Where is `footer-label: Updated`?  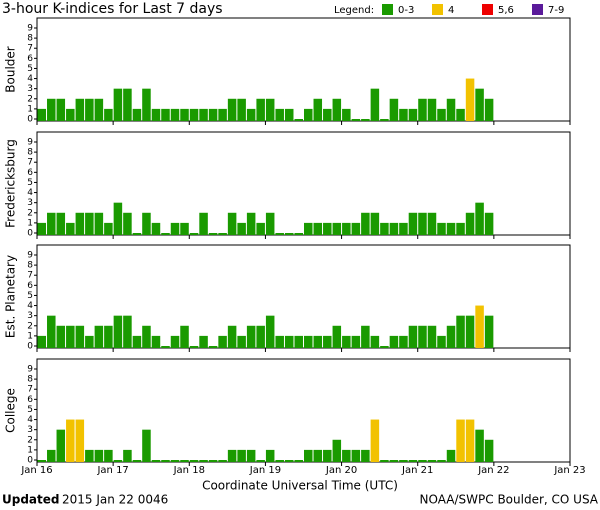 footer-label: Updated is located at coordinates (31, 500).